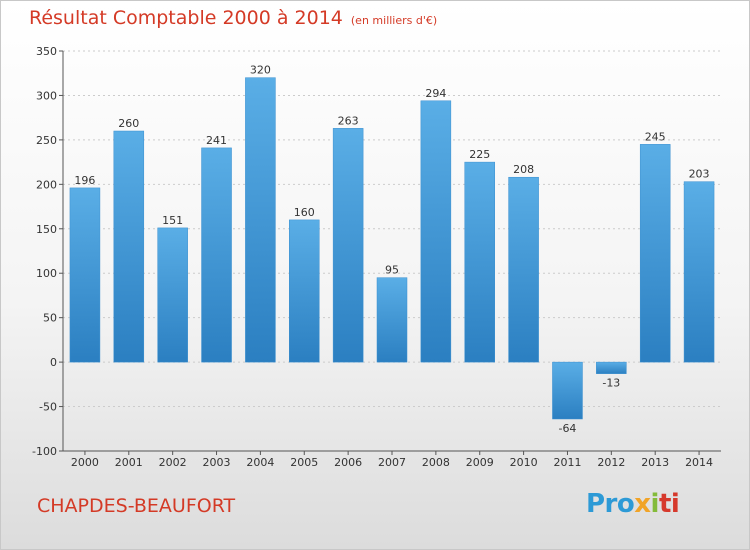 This screenshot has height=550, width=750. I want to click on bar-2013, so click(655, 253).